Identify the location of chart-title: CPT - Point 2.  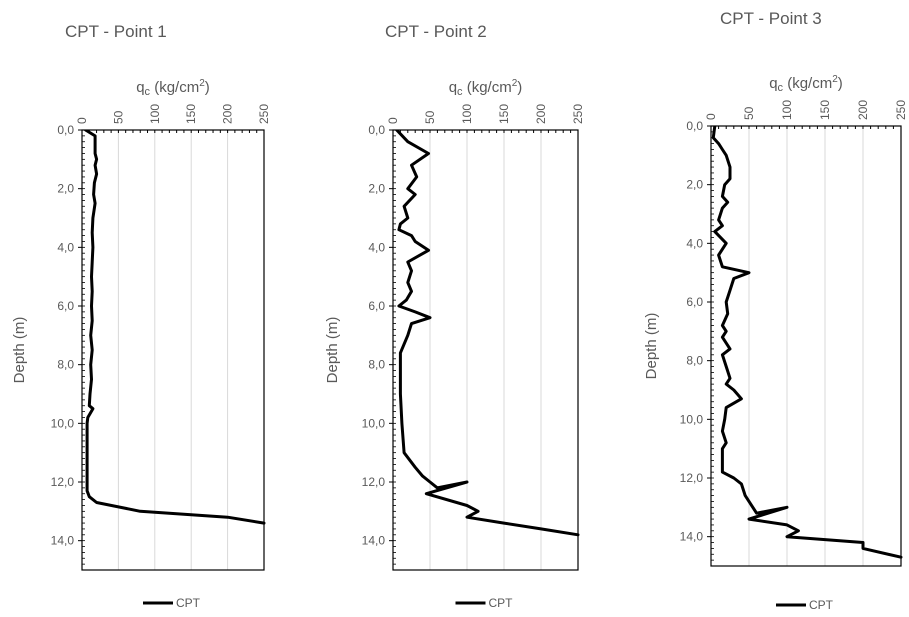
(436, 31).